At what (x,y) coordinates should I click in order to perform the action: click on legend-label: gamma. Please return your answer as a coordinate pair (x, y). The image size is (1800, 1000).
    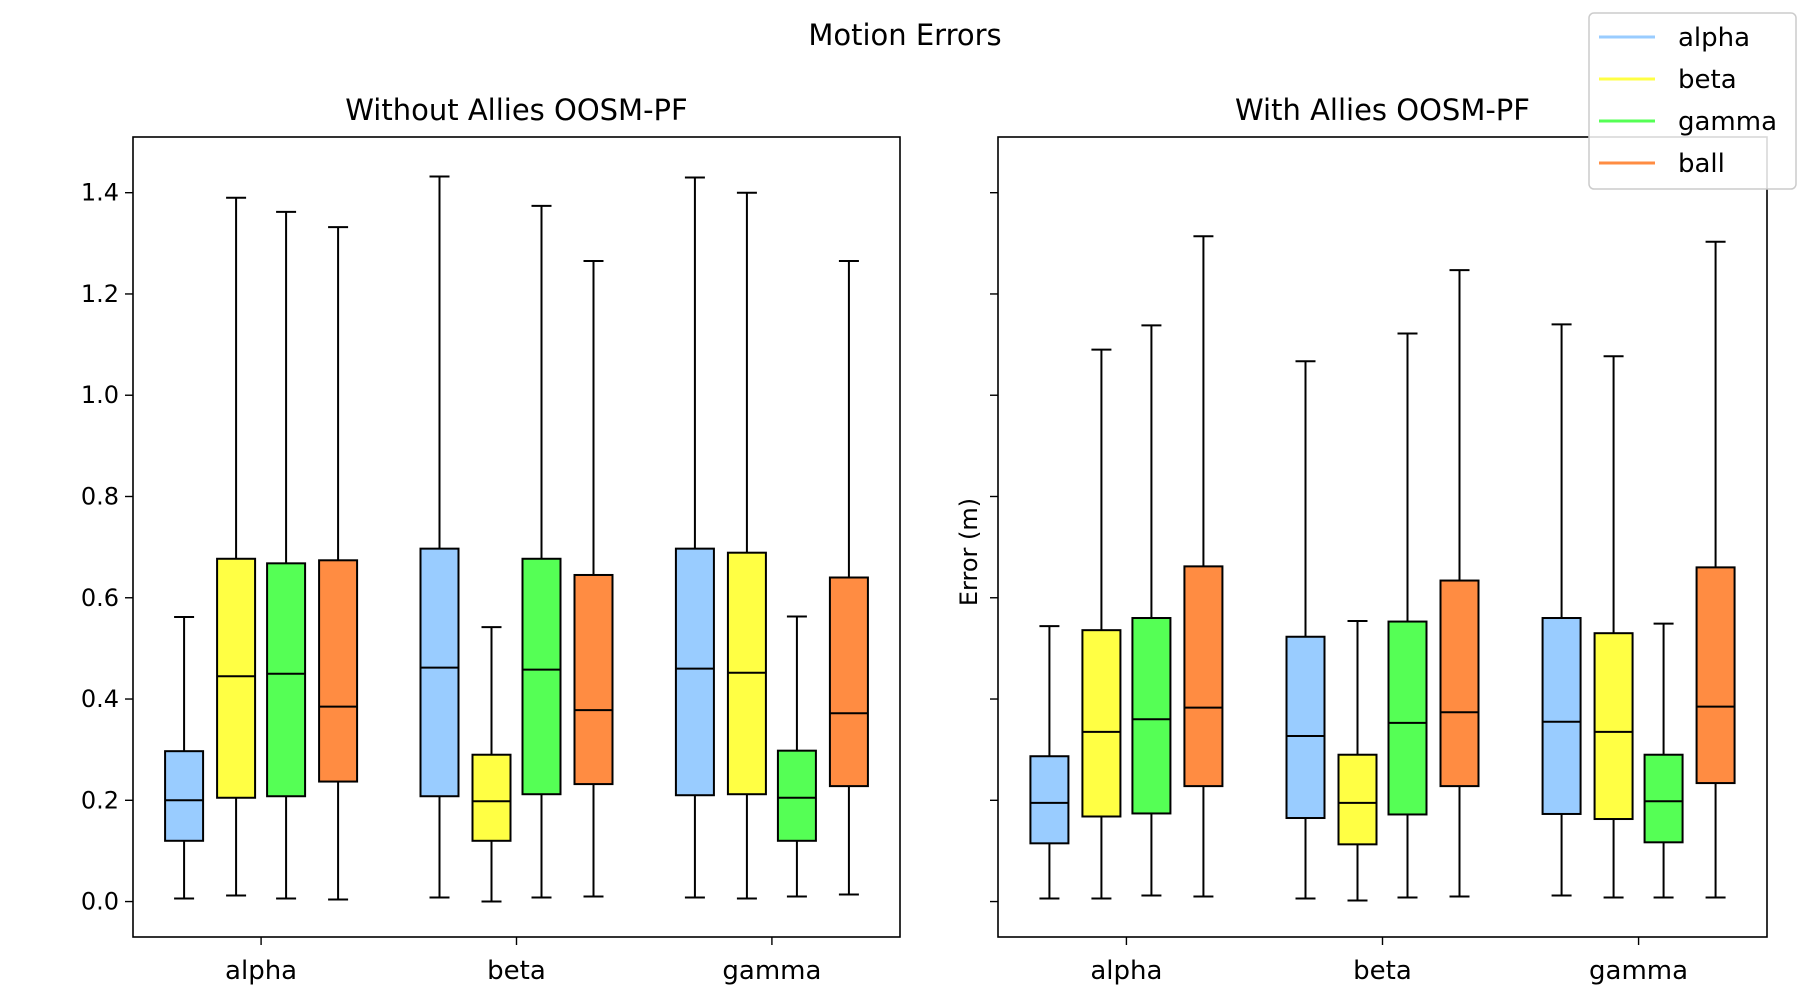
    Looking at the image, I should click on (1727, 122).